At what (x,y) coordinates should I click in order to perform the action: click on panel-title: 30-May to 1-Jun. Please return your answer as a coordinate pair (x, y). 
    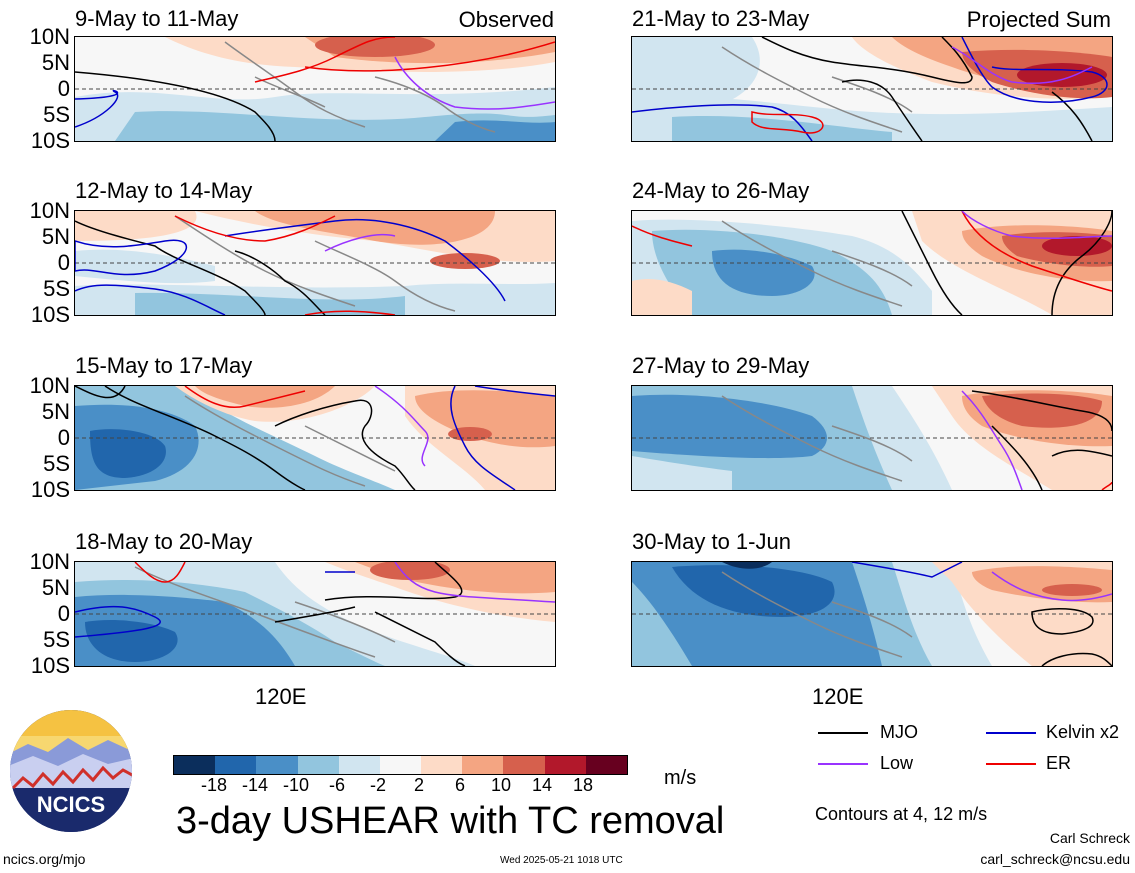
    Looking at the image, I should click on (711, 541).